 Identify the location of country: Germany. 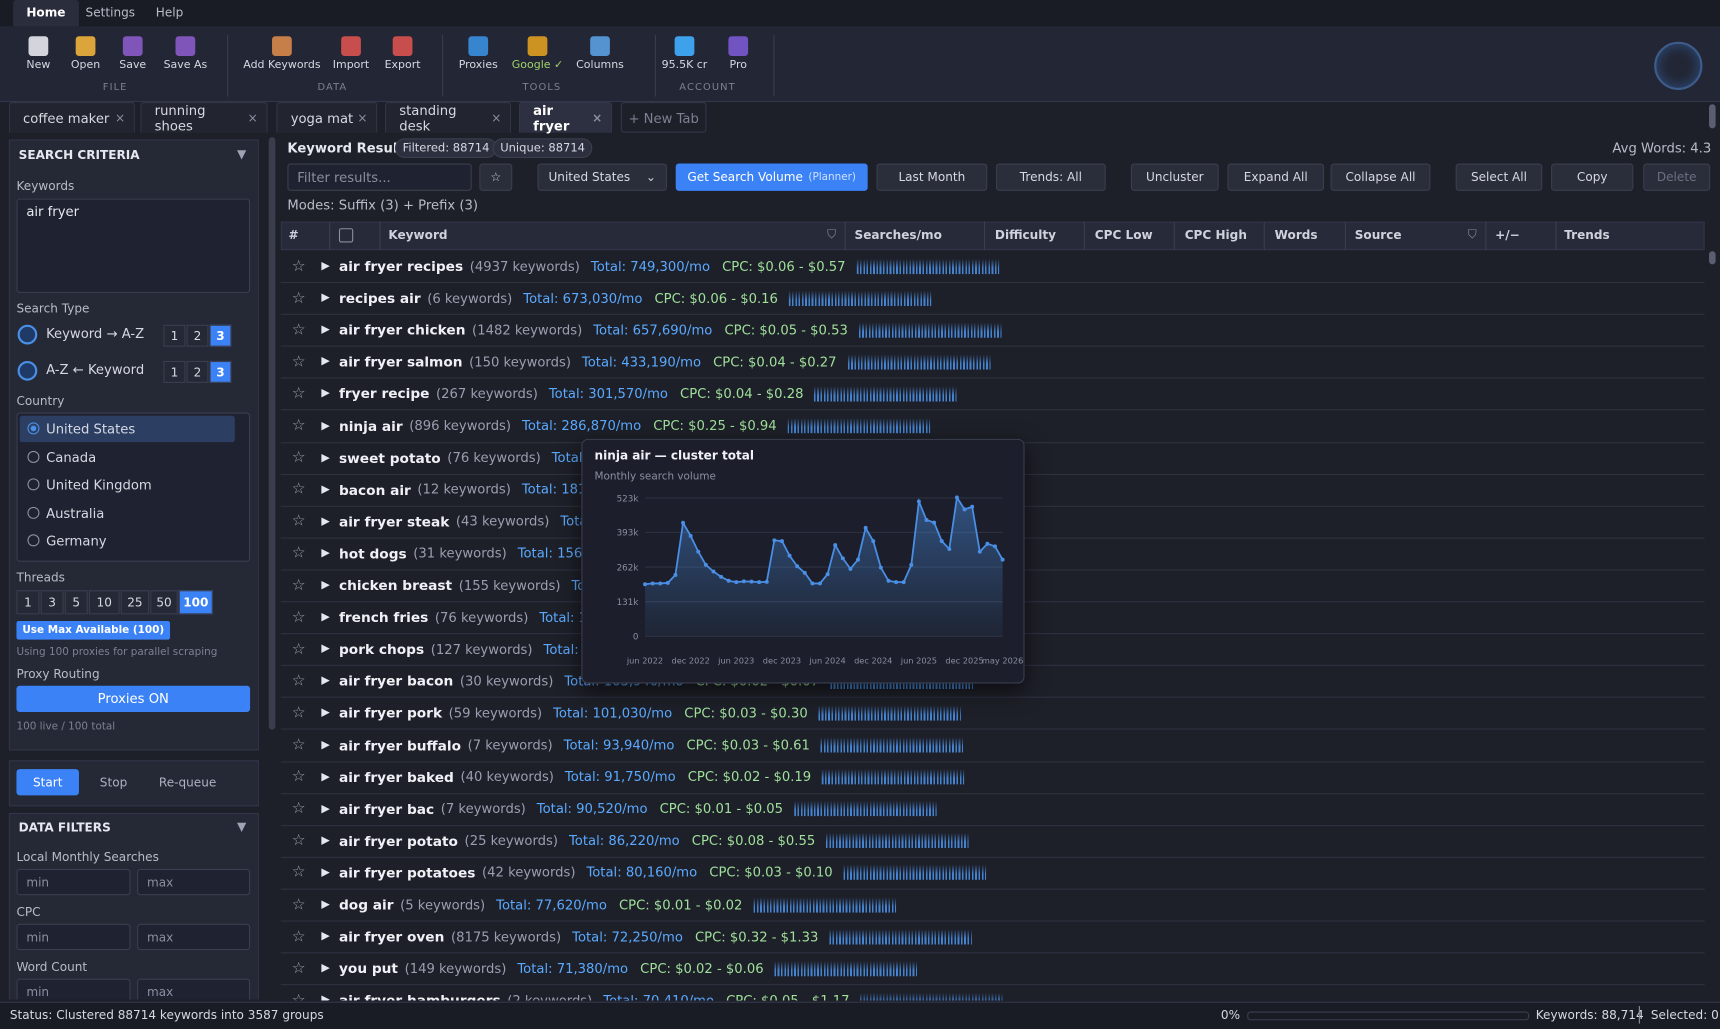
(76, 541).